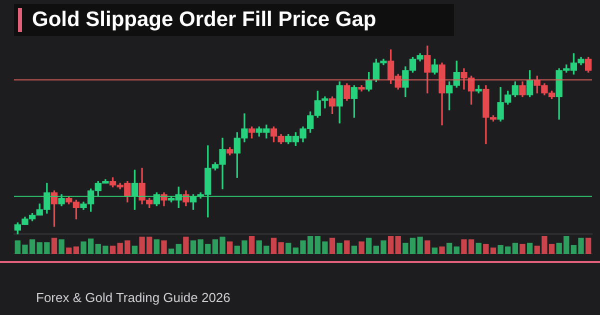 This screenshot has height=315, width=600. I want to click on chart-title: Gold Slippage Order Fill Price Gap, so click(204, 20).